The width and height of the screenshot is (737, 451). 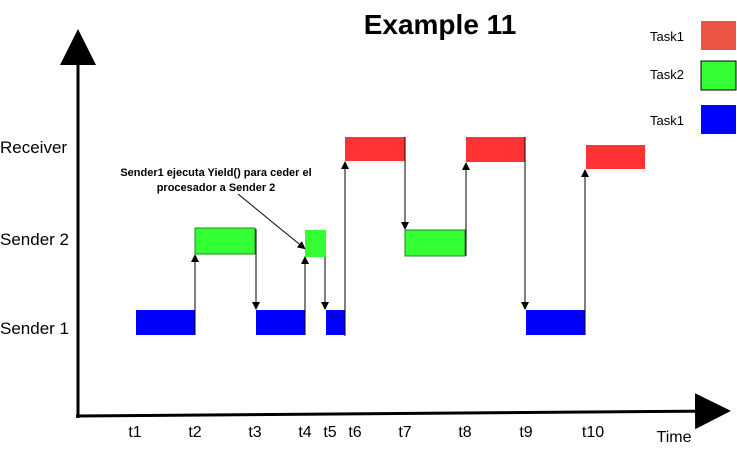 I want to click on tick-label-t6: t6, so click(x=354, y=432).